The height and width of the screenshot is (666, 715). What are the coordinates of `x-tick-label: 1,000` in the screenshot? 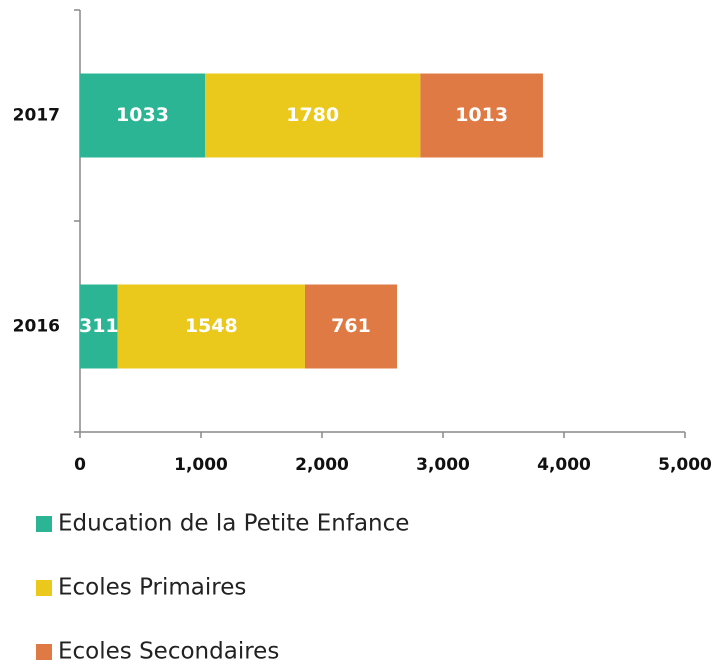 It's located at (201, 465).